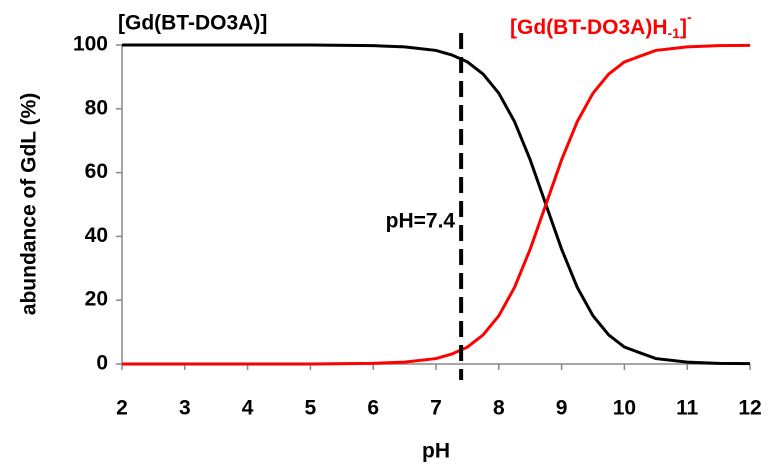  Describe the element at coordinates (588, 27) in the screenshot. I see `label-part: [Gd(BT-DO3A)H` at that location.